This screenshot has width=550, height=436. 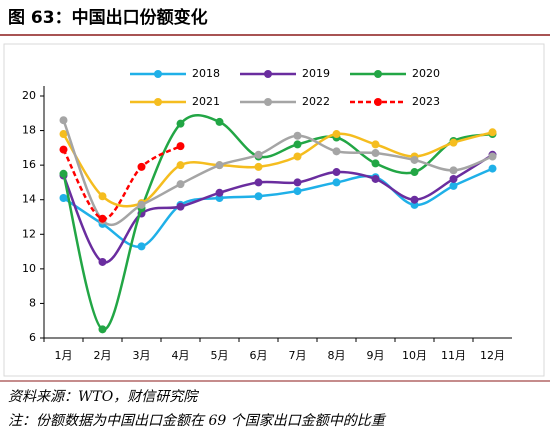 What do you see at coordinates (259, 355) in the screenshot?
I see `x-tick-label: 6月` at bounding box center [259, 355].